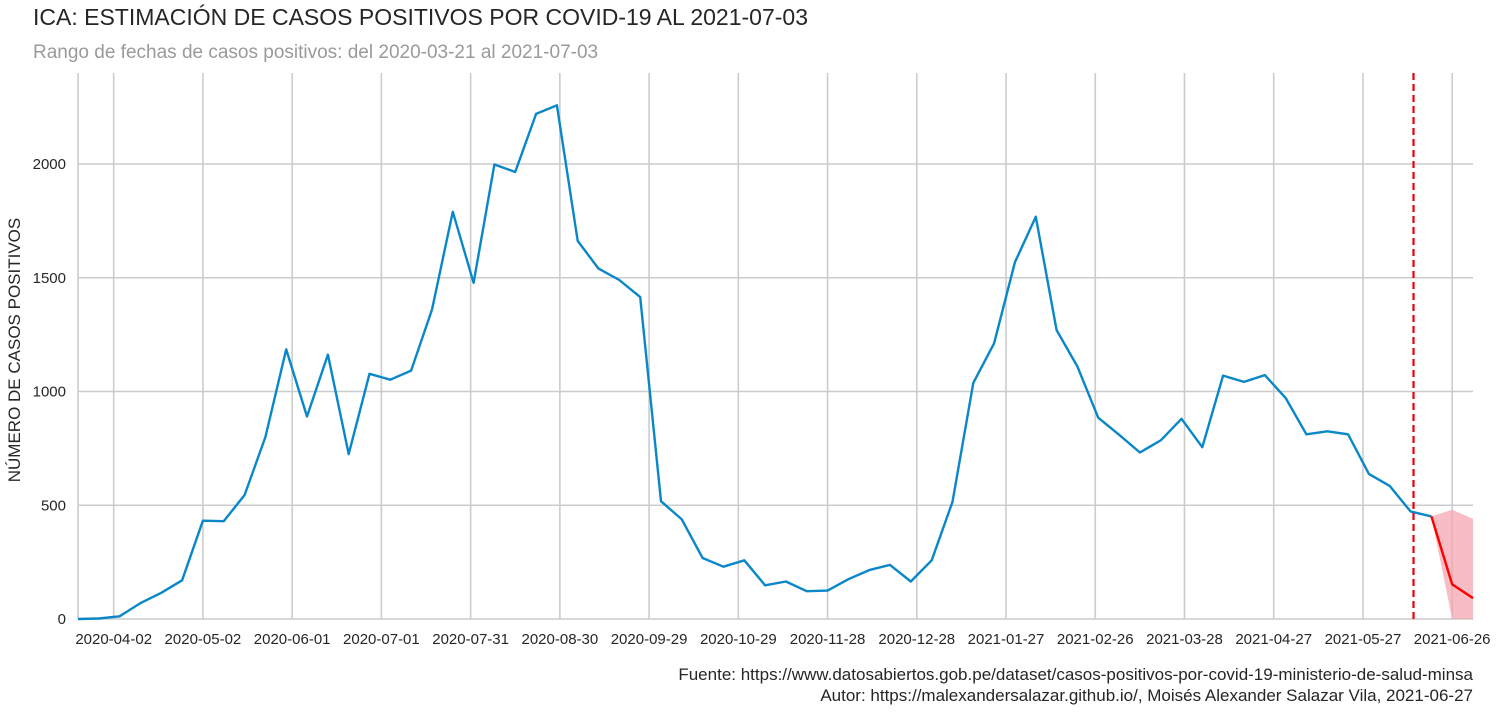 Image resolution: width=1501 pixels, height=713 pixels. Describe the element at coordinates (292, 639) in the screenshot. I see `x-tick-label: 2020-06-01` at that location.